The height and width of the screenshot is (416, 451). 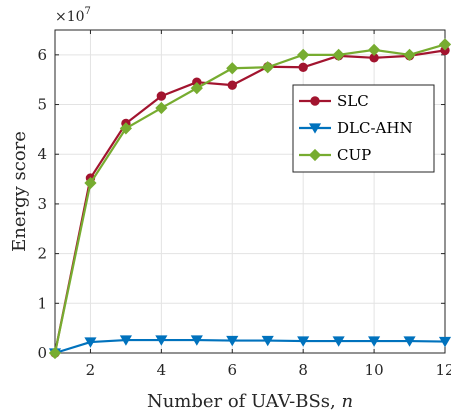 What do you see at coordinates (42, 105) in the screenshot?
I see `y-tick-label: 5` at bounding box center [42, 105].